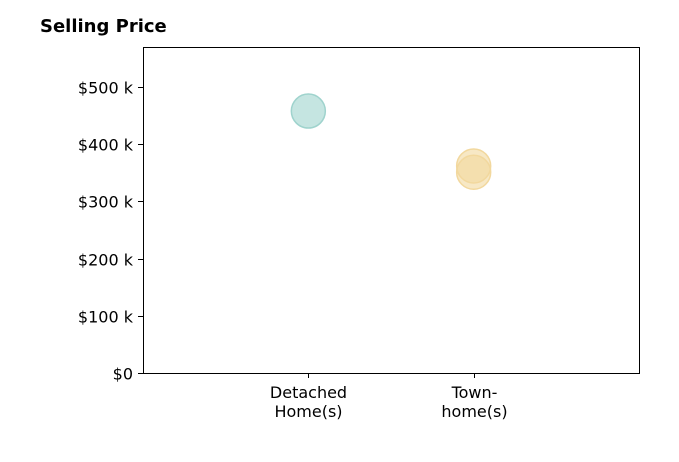 The height and width of the screenshot is (462, 679). Describe the element at coordinates (106, 317) in the screenshot. I see `y-tick-label: $100 k` at that location.